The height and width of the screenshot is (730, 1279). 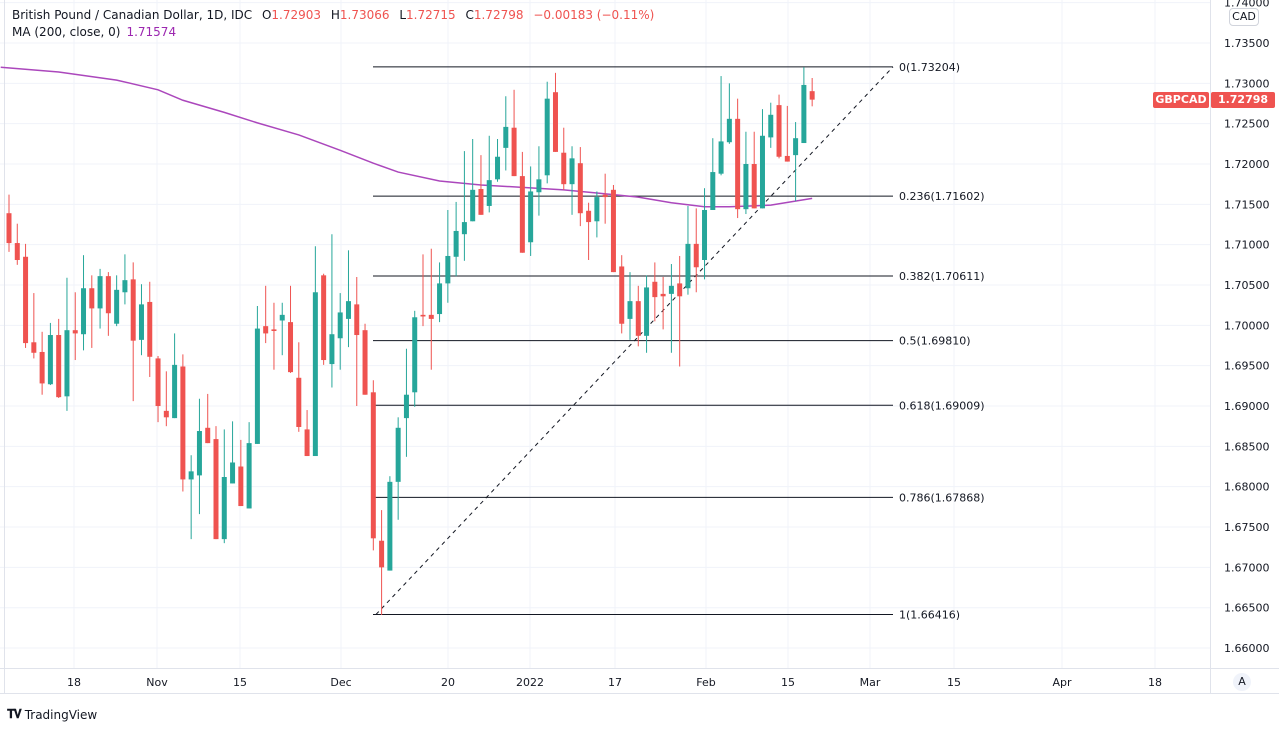 What do you see at coordinates (1247, 567) in the screenshot?
I see `price-tick-label: 1.67000` at bounding box center [1247, 567].